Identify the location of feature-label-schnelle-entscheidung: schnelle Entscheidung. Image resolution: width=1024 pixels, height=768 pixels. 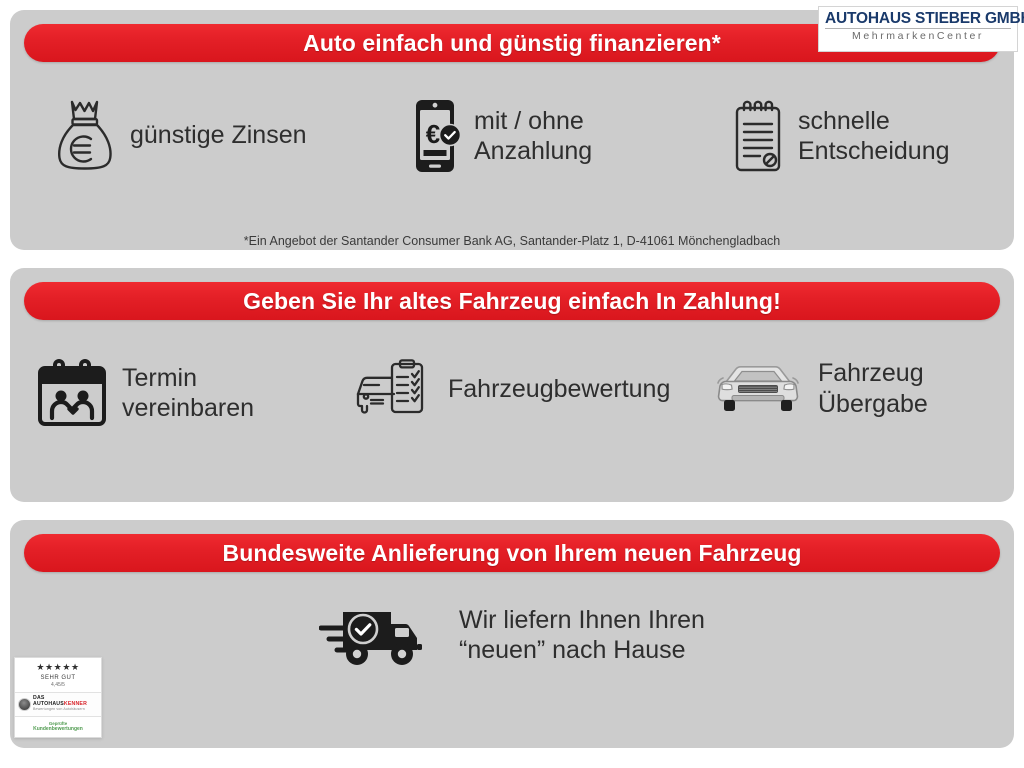
(874, 136).